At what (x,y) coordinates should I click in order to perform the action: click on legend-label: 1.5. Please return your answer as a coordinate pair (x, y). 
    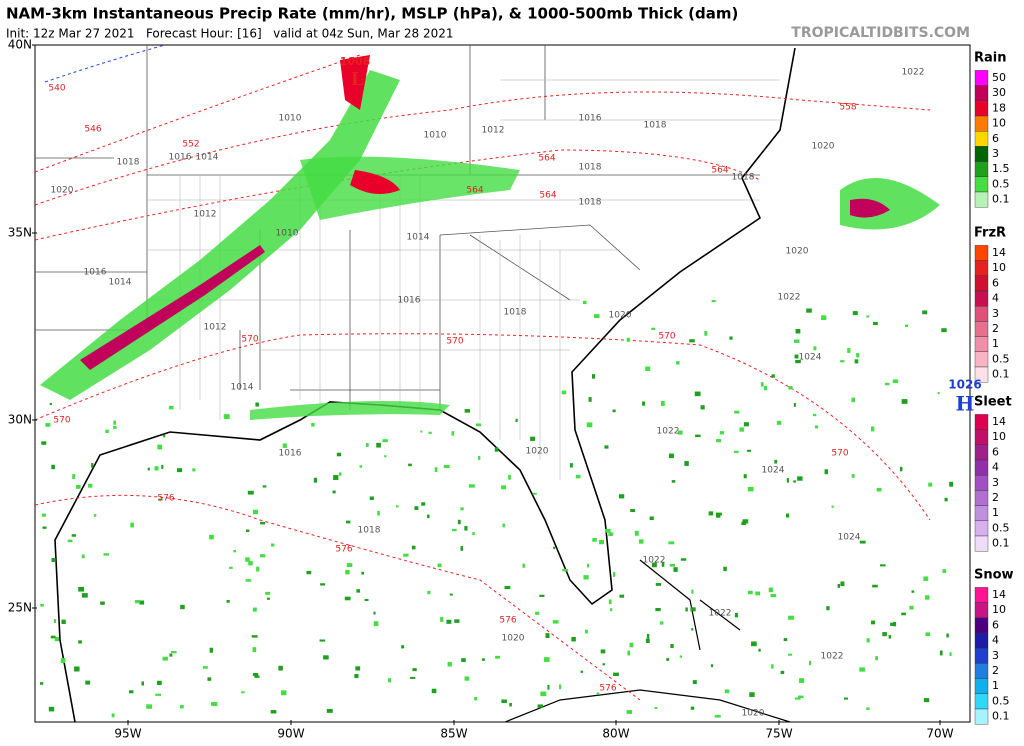
    Looking at the image, I should click on (1001, 168).